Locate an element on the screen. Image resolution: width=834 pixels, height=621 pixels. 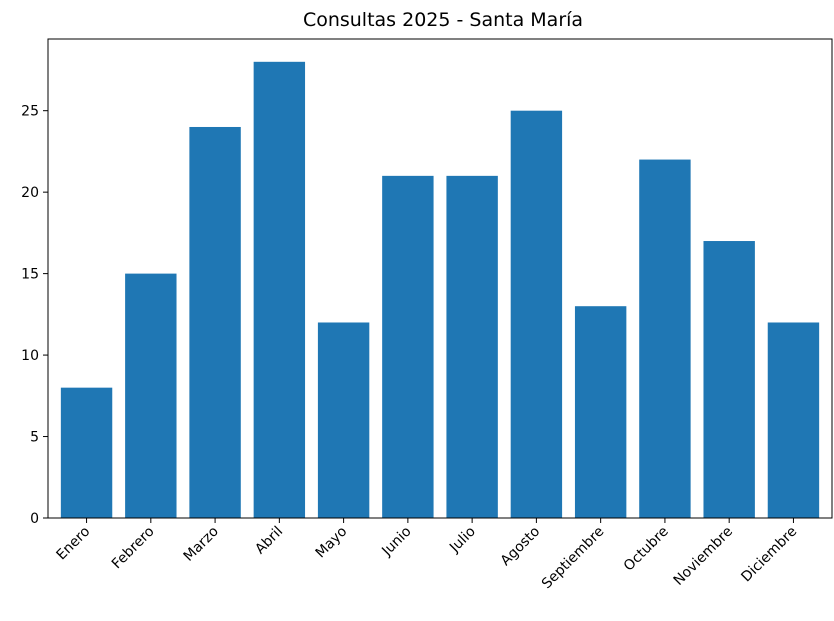
y-axis-ticks: 0 5 10 15 20 25 is located at coordinates (34, 315).